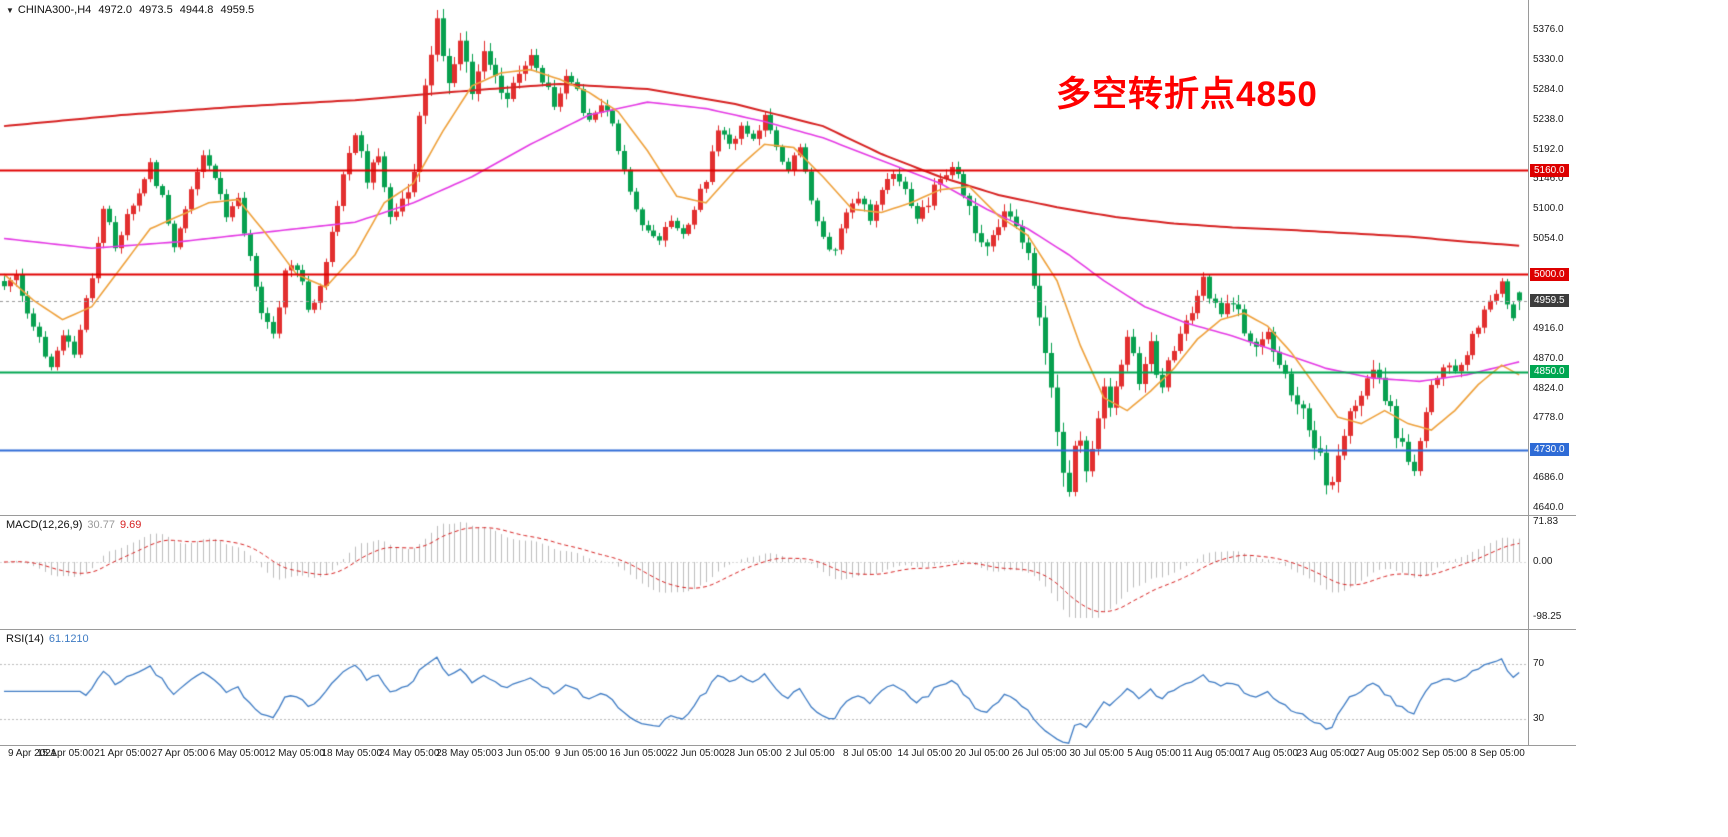 Image resolution: width=1728 pixels, height=837 pixels. Describe the element at coordinates (1039, 753) in the screenshot. I see `time-label: 26 Jul 05:00` at that location.